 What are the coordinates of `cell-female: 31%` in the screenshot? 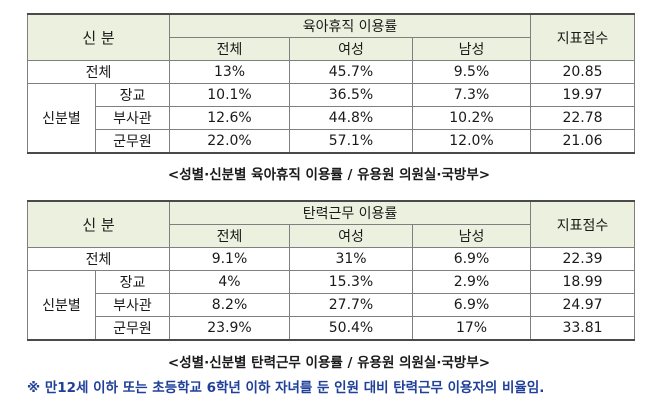 It's located at (351, 259).